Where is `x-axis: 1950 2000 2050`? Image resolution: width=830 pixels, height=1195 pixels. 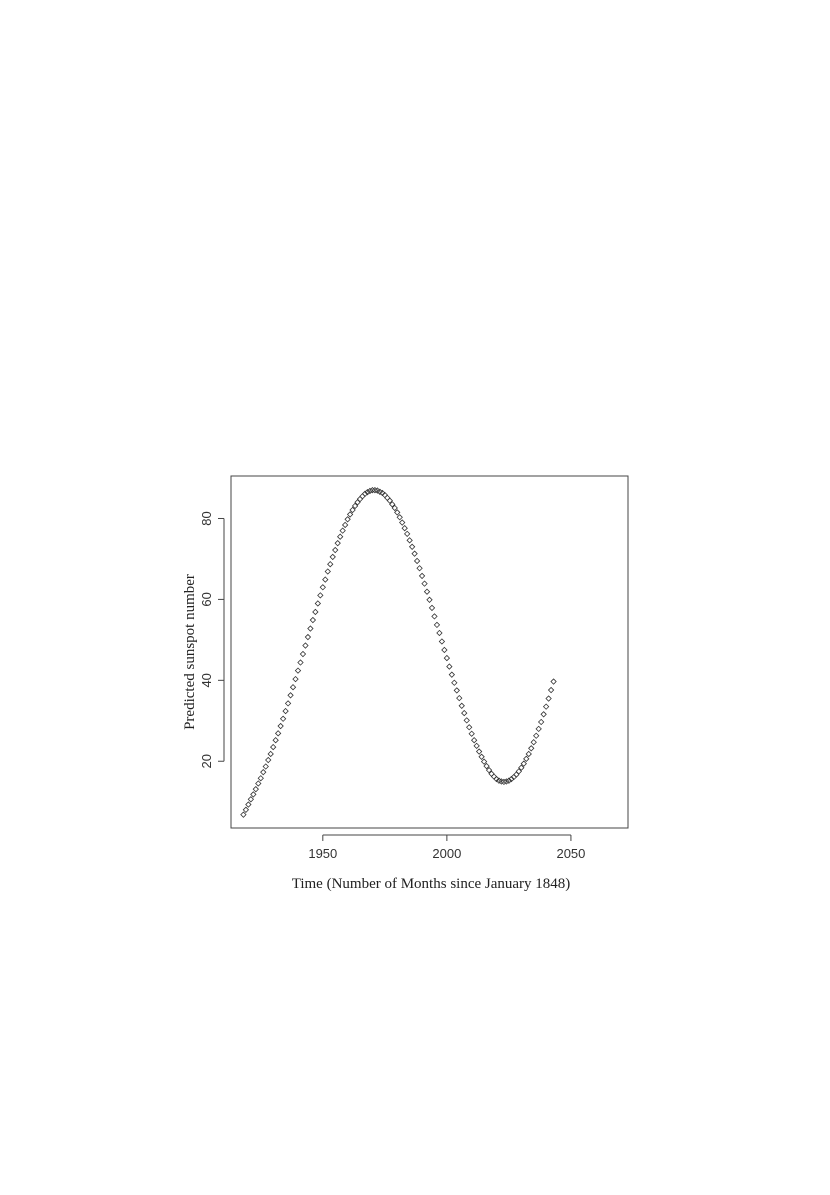
x-axis: 1950 2000 2050 is located at coordinates (446, 847).